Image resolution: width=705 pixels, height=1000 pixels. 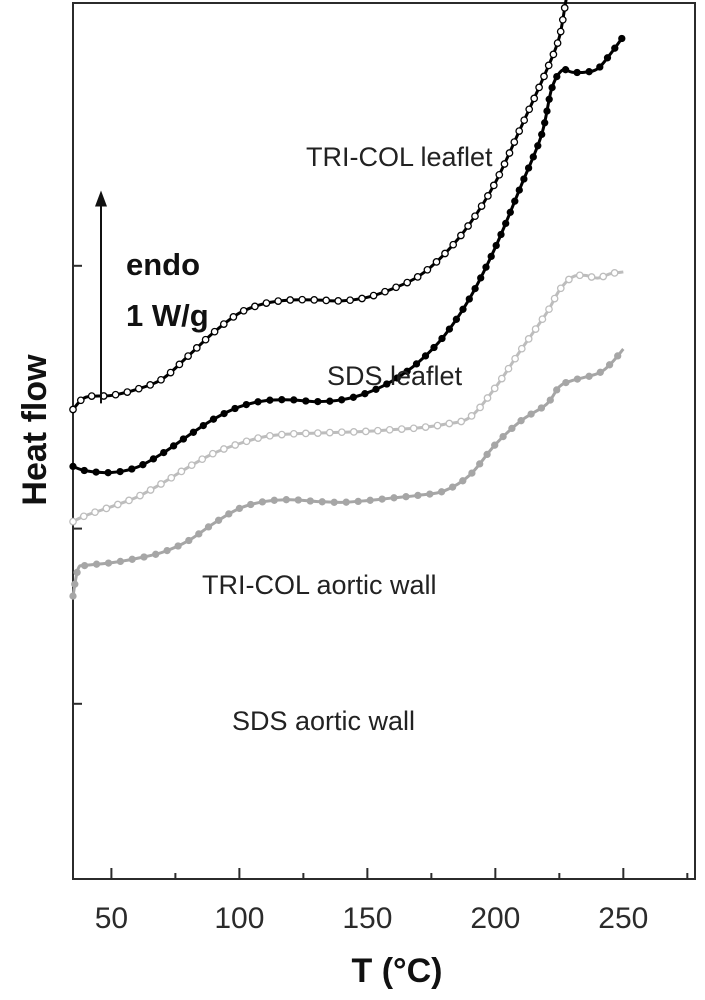 I want to click on x-axis-title: T (°C), so click(x=396, y=971).